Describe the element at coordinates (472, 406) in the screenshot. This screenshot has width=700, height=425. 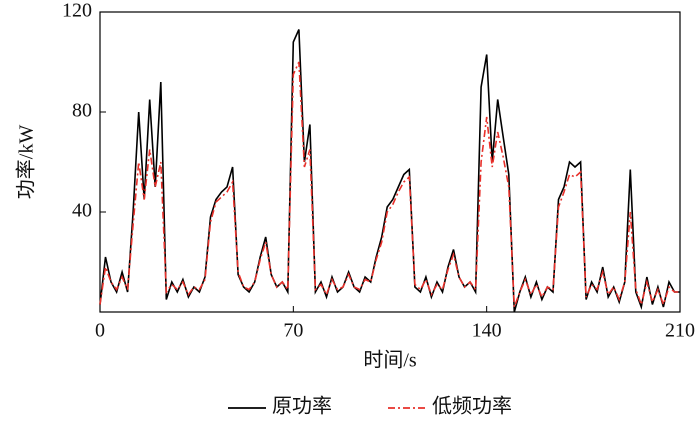
I see `legend-label: 低频功率` at that location.